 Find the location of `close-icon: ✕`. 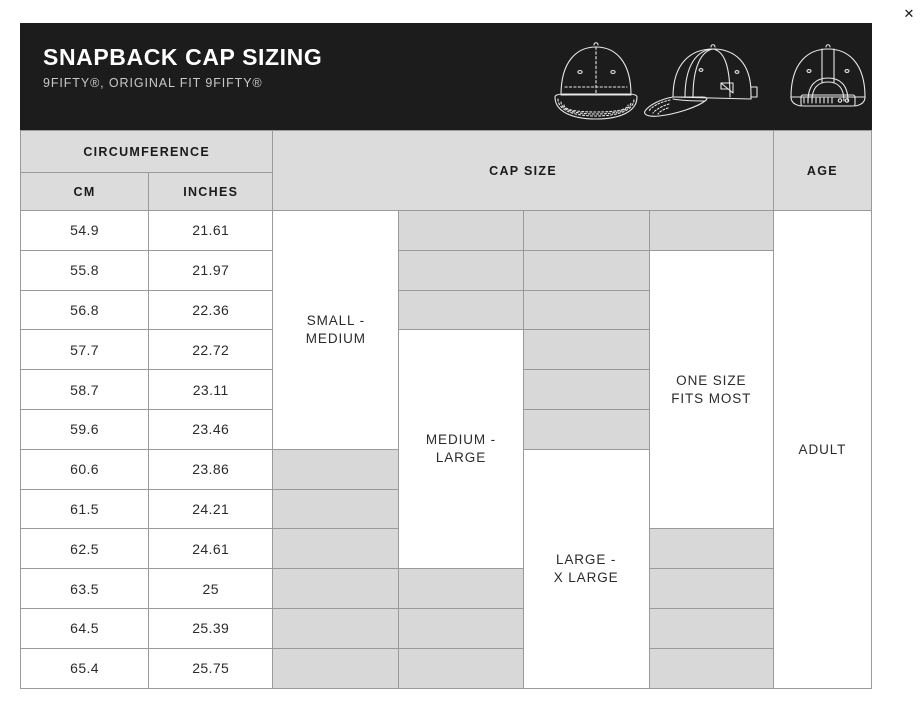

close-icon: ✕ is located at coordinates (909, 13).